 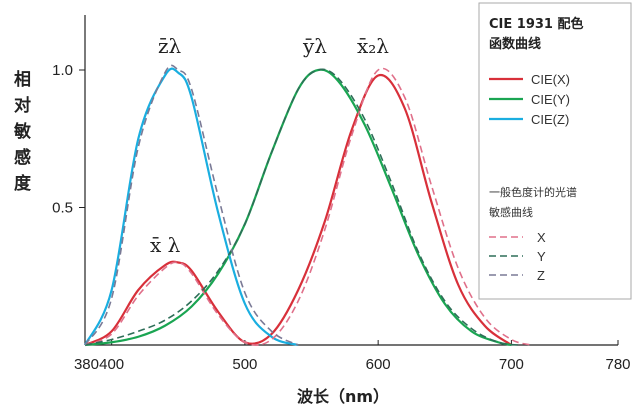 I want to click on legend-subtitle-line2: 敏感曲线, so click(x=511, y=212).